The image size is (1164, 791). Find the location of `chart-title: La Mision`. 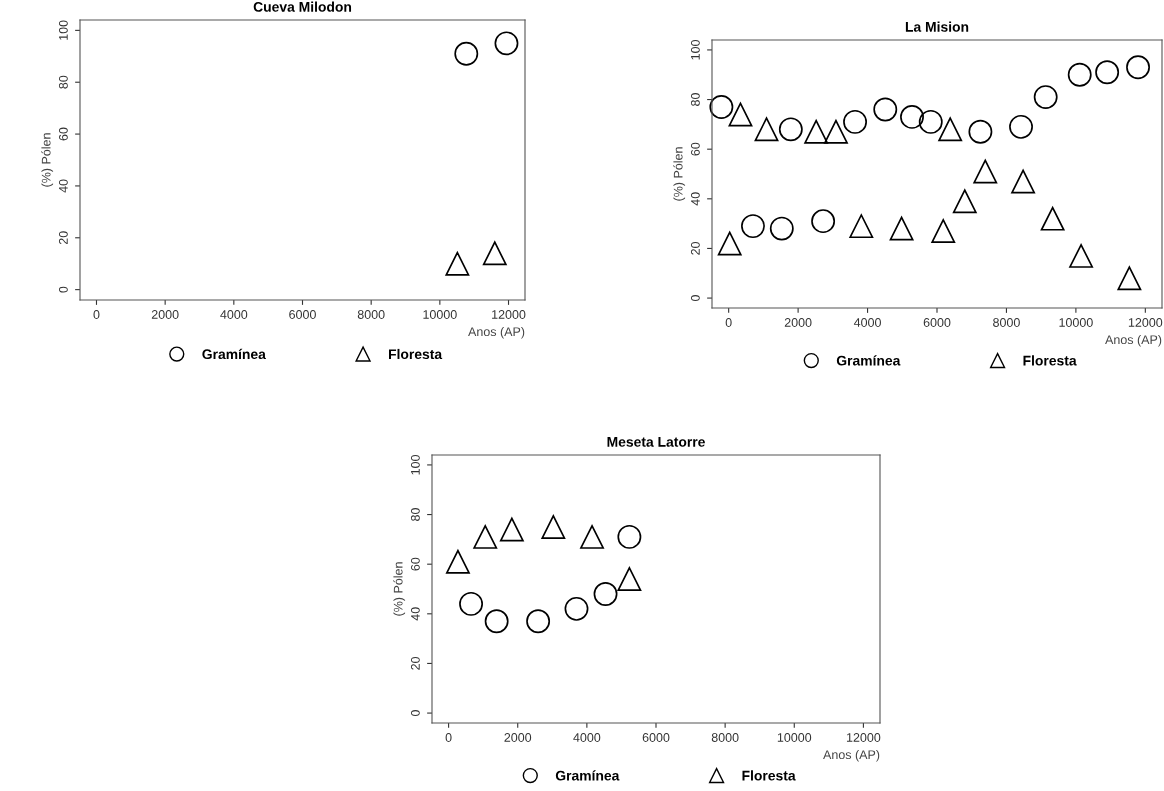

chart-title: La Mision is located at coordinates (937, 26).